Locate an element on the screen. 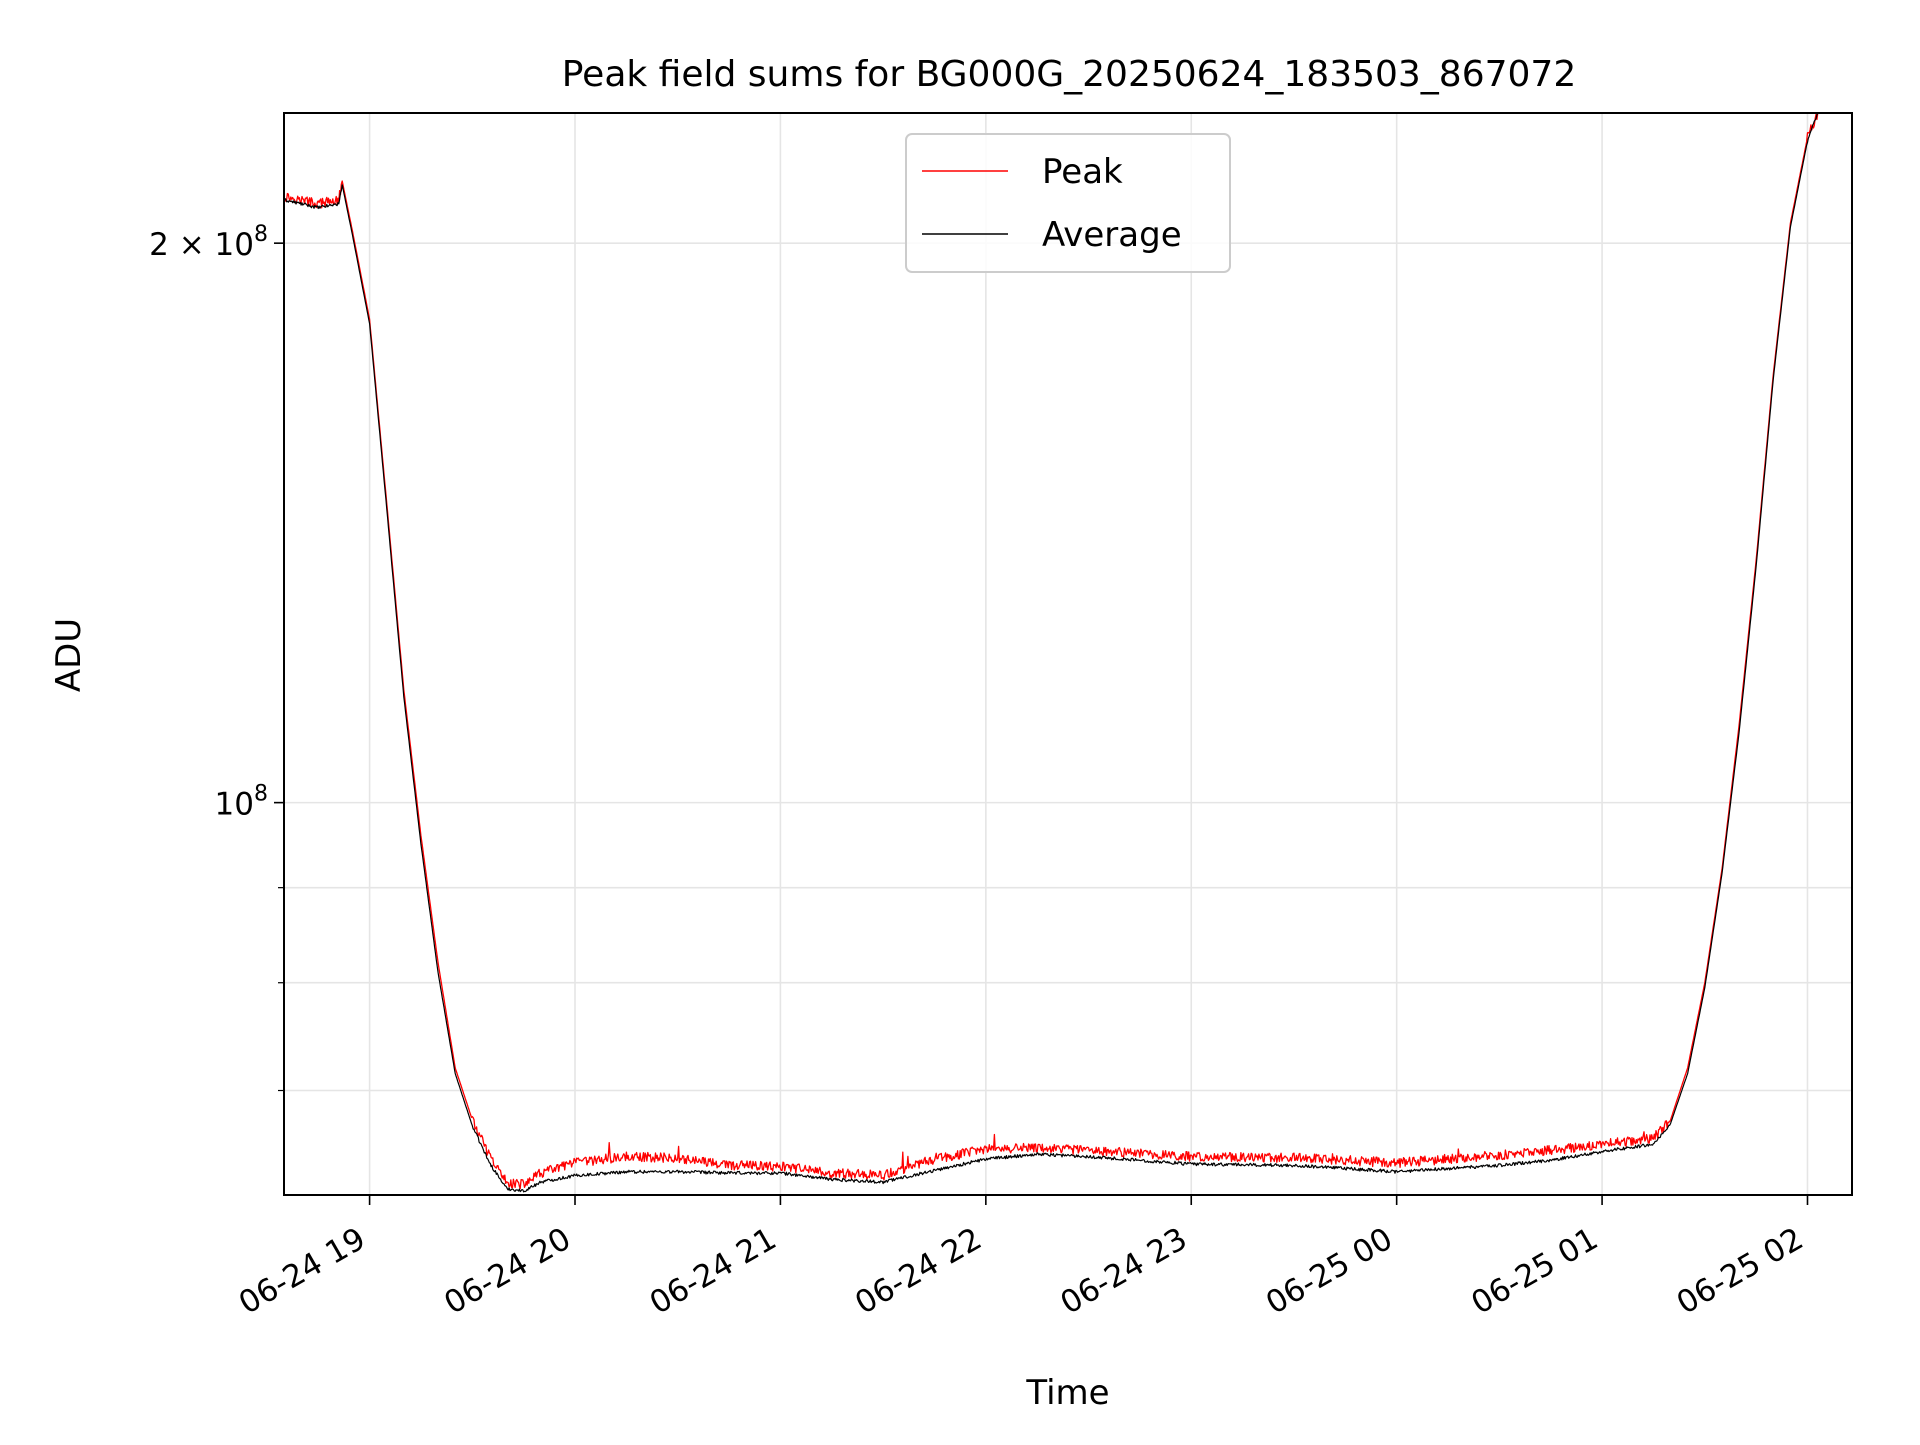 This screenshot has width=1920, height=1445. legend: Peak Average is located at coordinates (1068, 203).